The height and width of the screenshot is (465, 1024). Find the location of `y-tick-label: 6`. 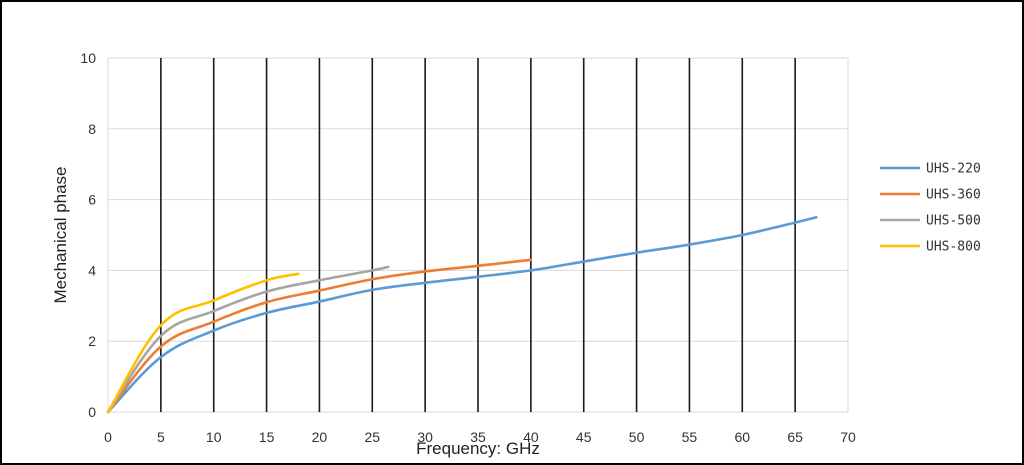

y-tick-label: 6 is located at coordinates (92, 200).